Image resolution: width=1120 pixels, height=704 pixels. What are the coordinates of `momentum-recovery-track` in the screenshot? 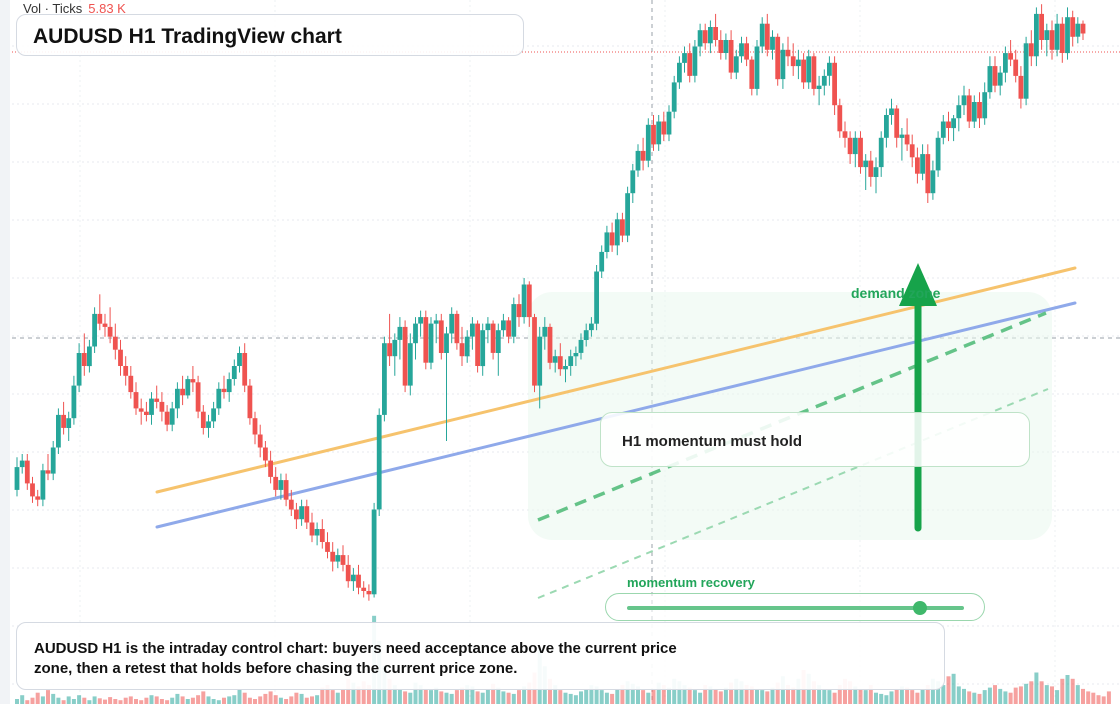 It's located at (795, 608).